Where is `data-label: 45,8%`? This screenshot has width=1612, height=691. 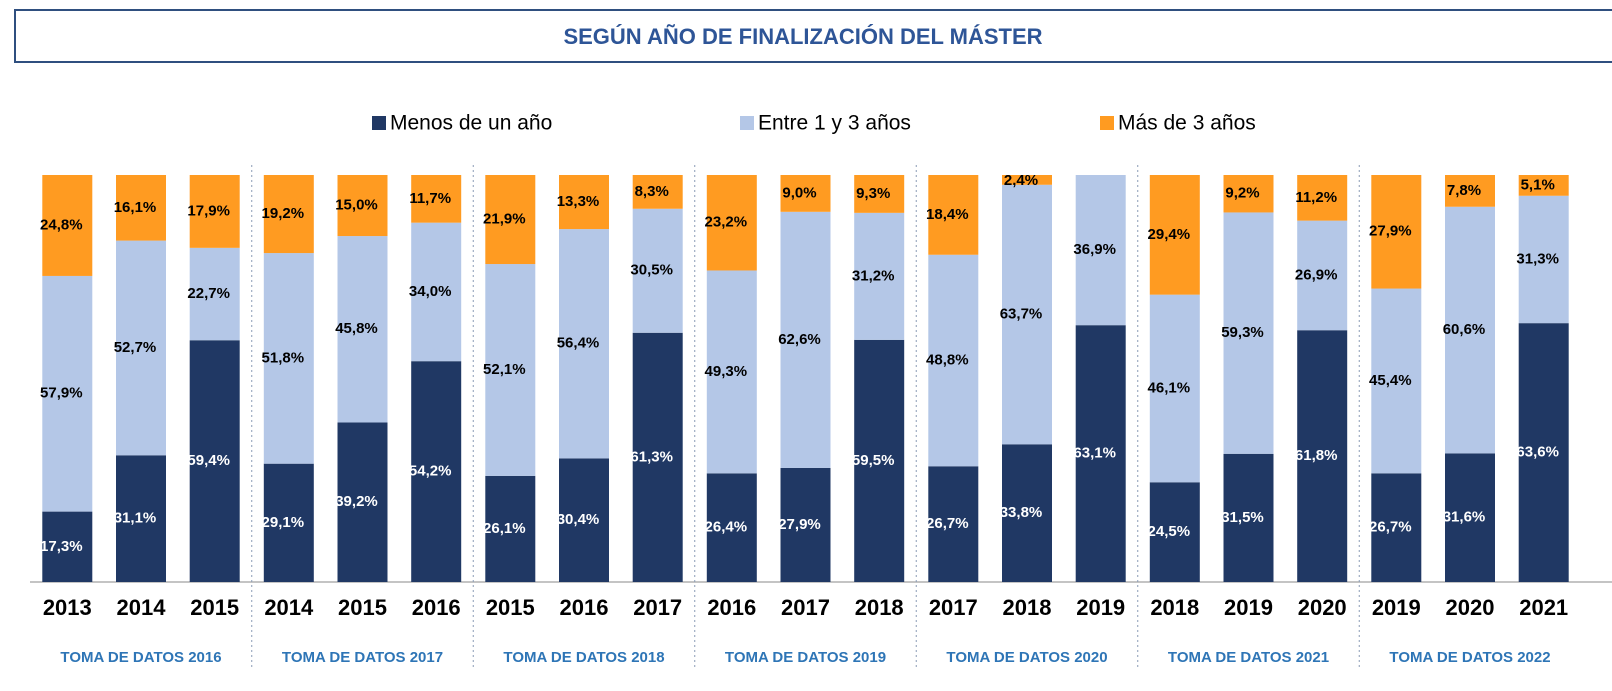 data-label: 45,8% is located at coordinates (356, 328).